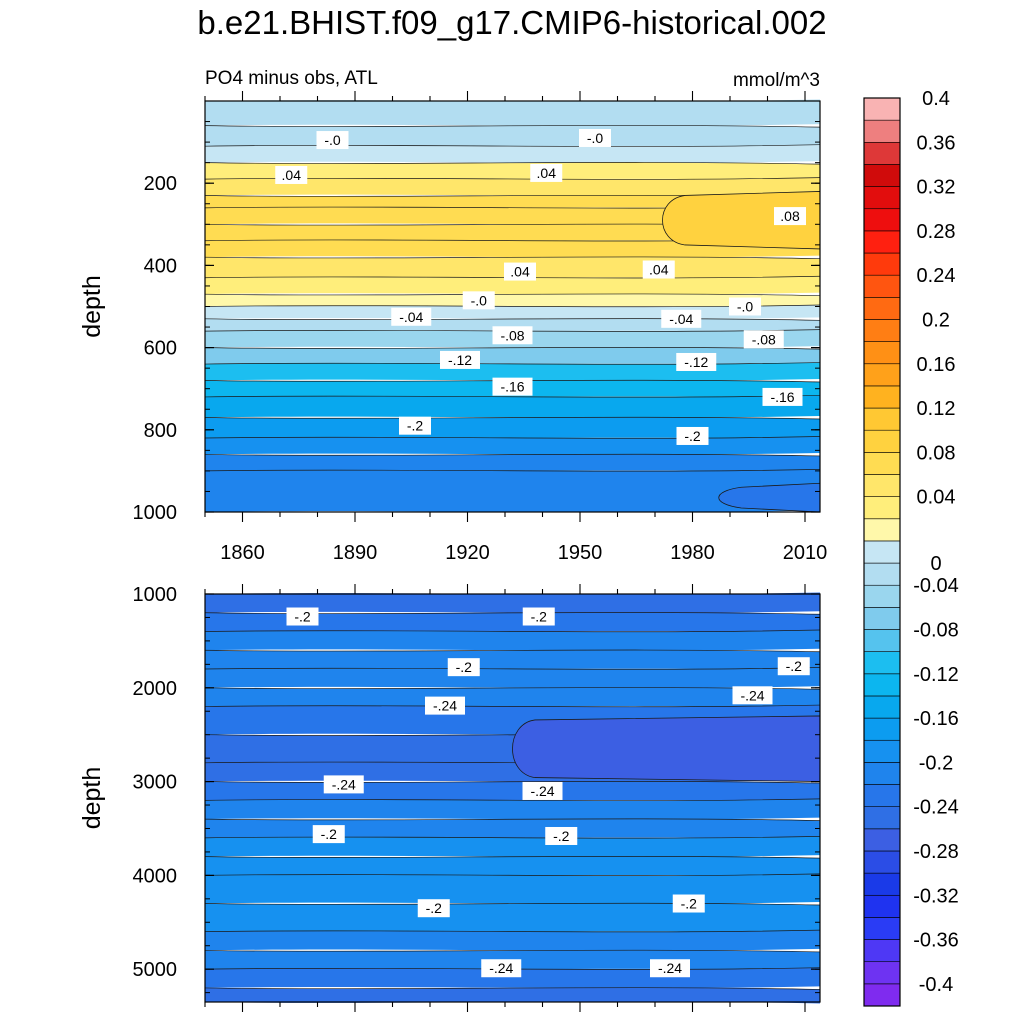 Image resolution: width=1024 pixels, height=1024 pixels. I want to click on contour-label: -.16, so click(512, 386).